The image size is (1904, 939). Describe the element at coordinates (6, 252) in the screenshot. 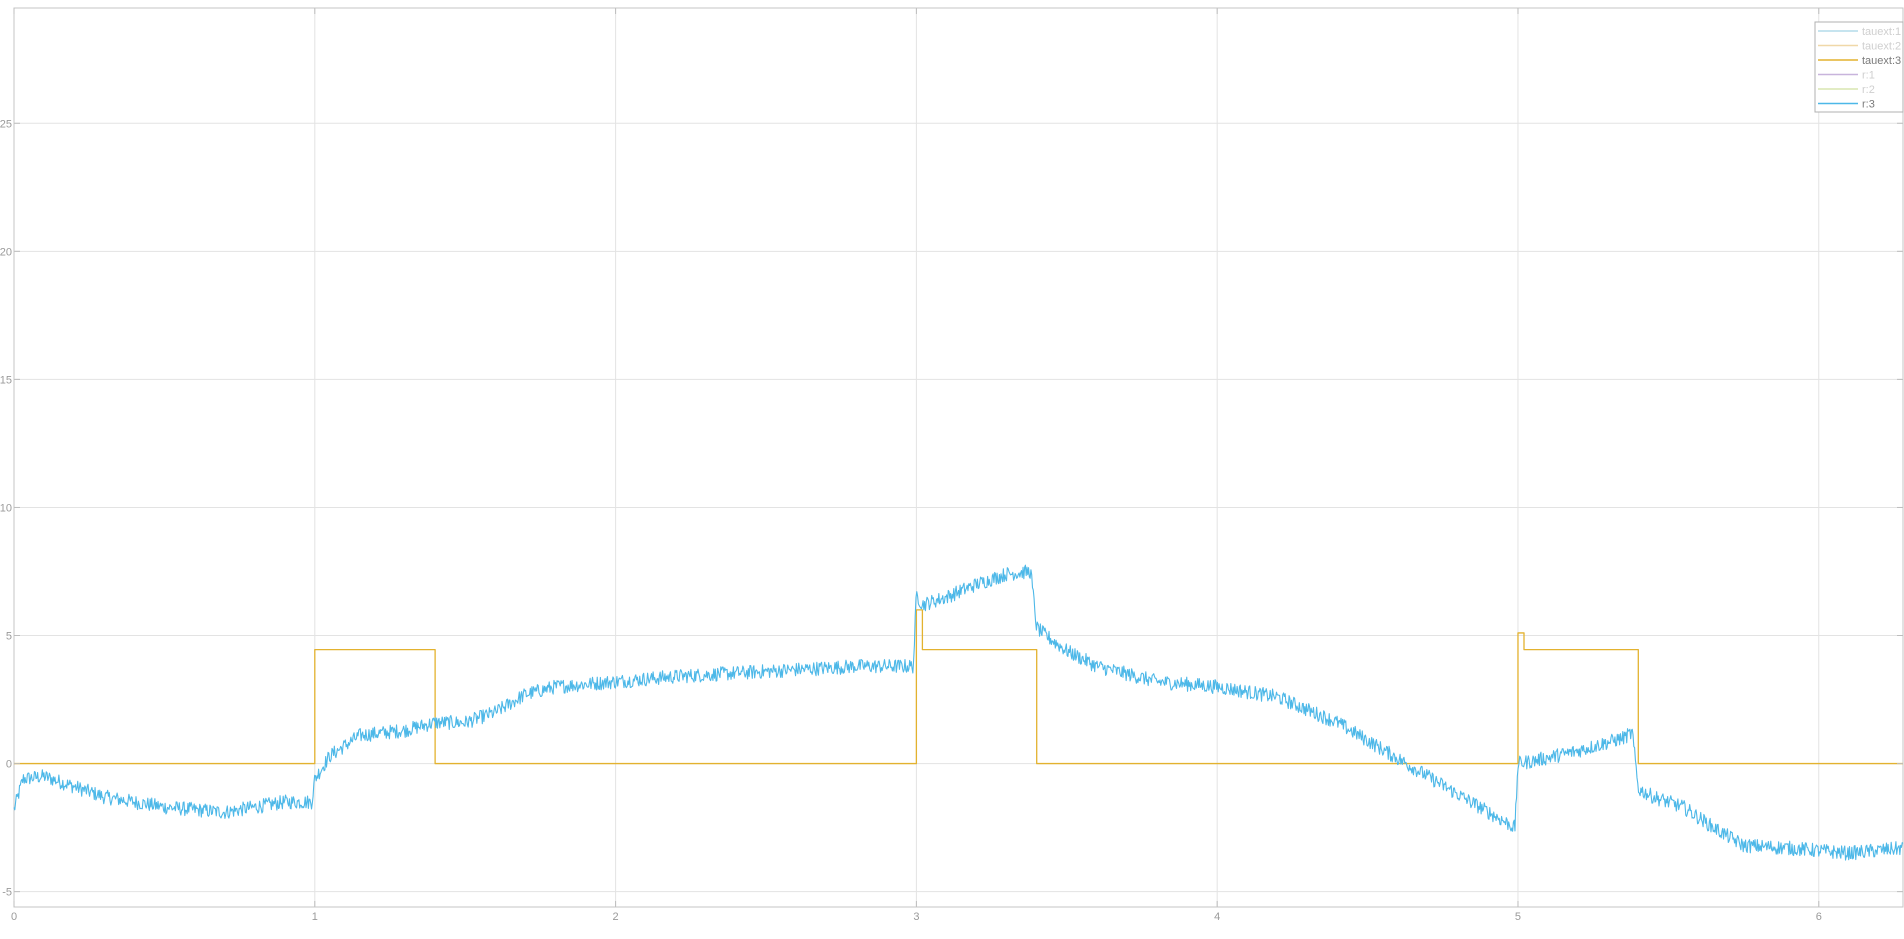

I see `y-tick-label: 20` at that location.